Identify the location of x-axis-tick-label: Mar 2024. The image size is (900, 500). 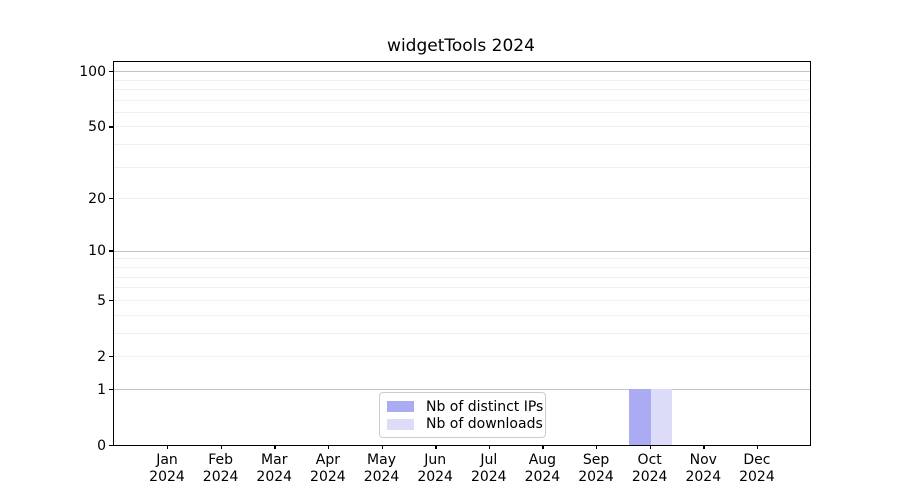
(274, 468).